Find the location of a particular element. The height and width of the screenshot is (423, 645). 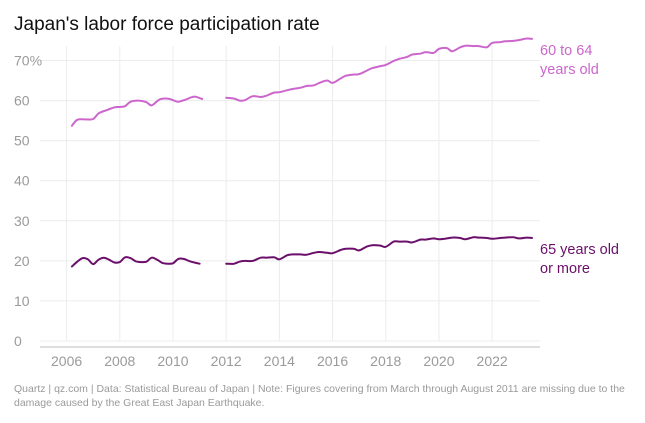

x-tick-label-2020: 2020 is located at coordinates (438, 361).